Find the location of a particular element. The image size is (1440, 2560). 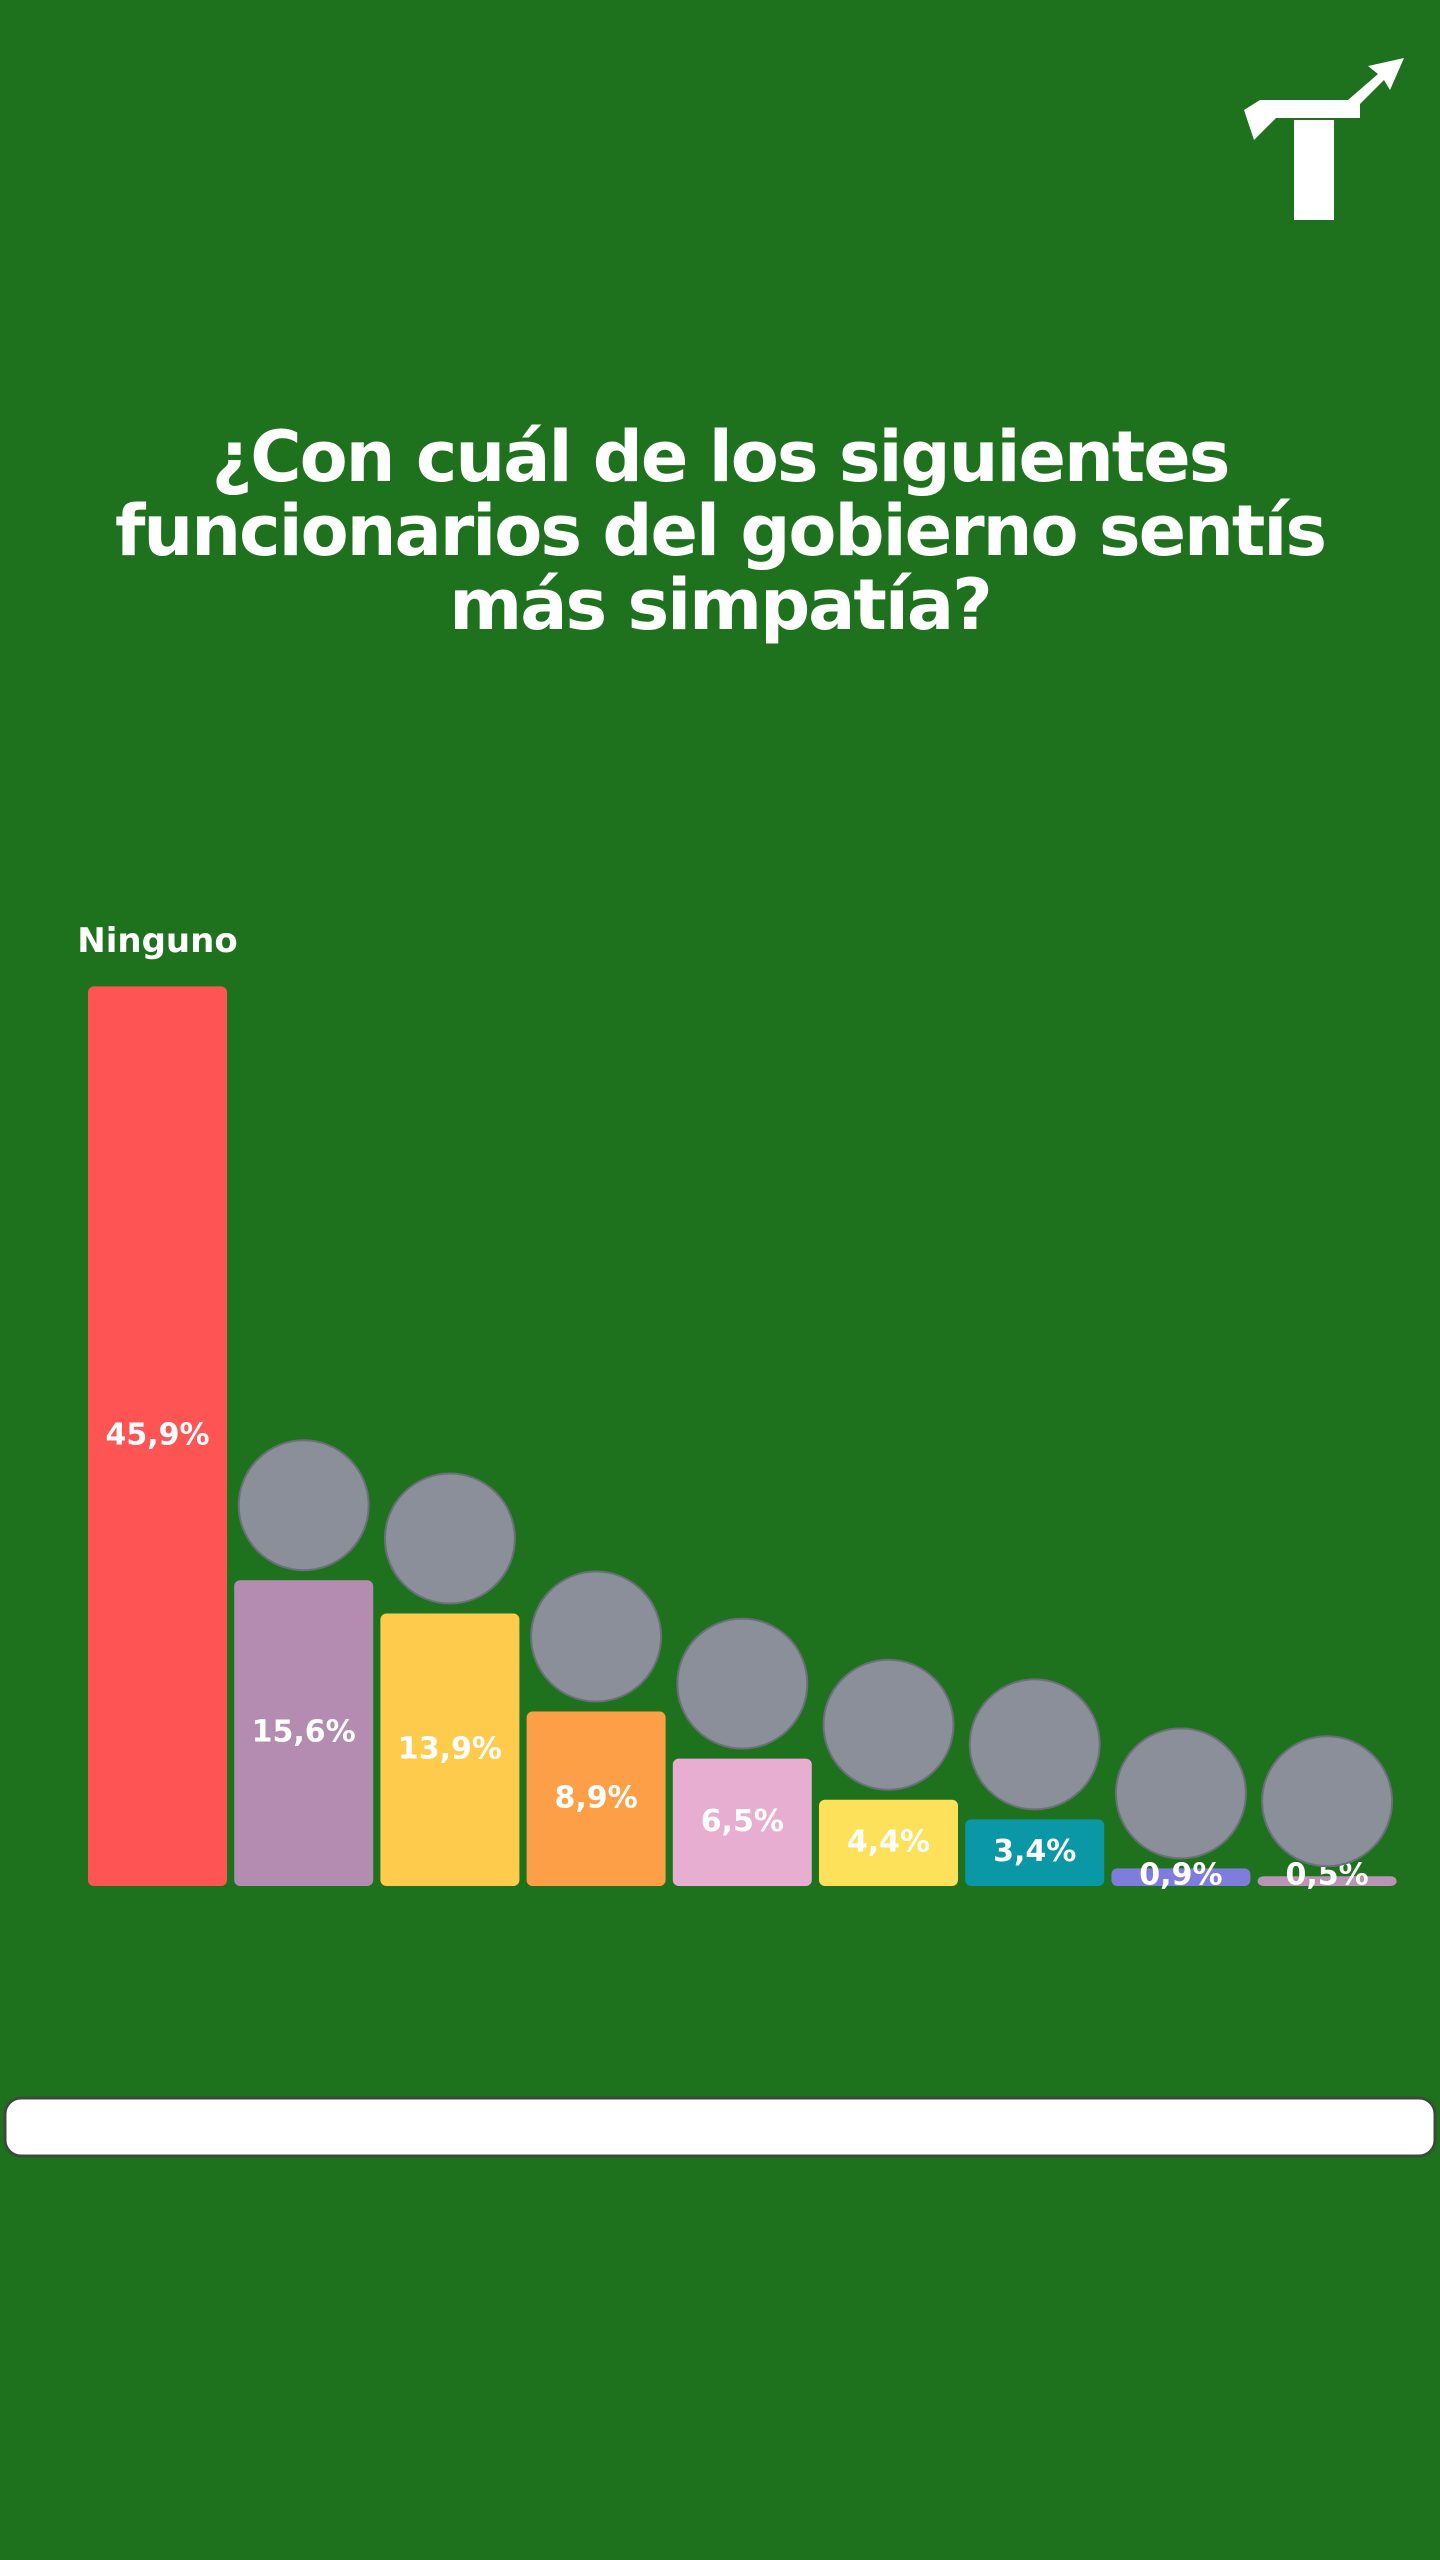

value-label: 0,9% is located at coordinates (1180, 1875).